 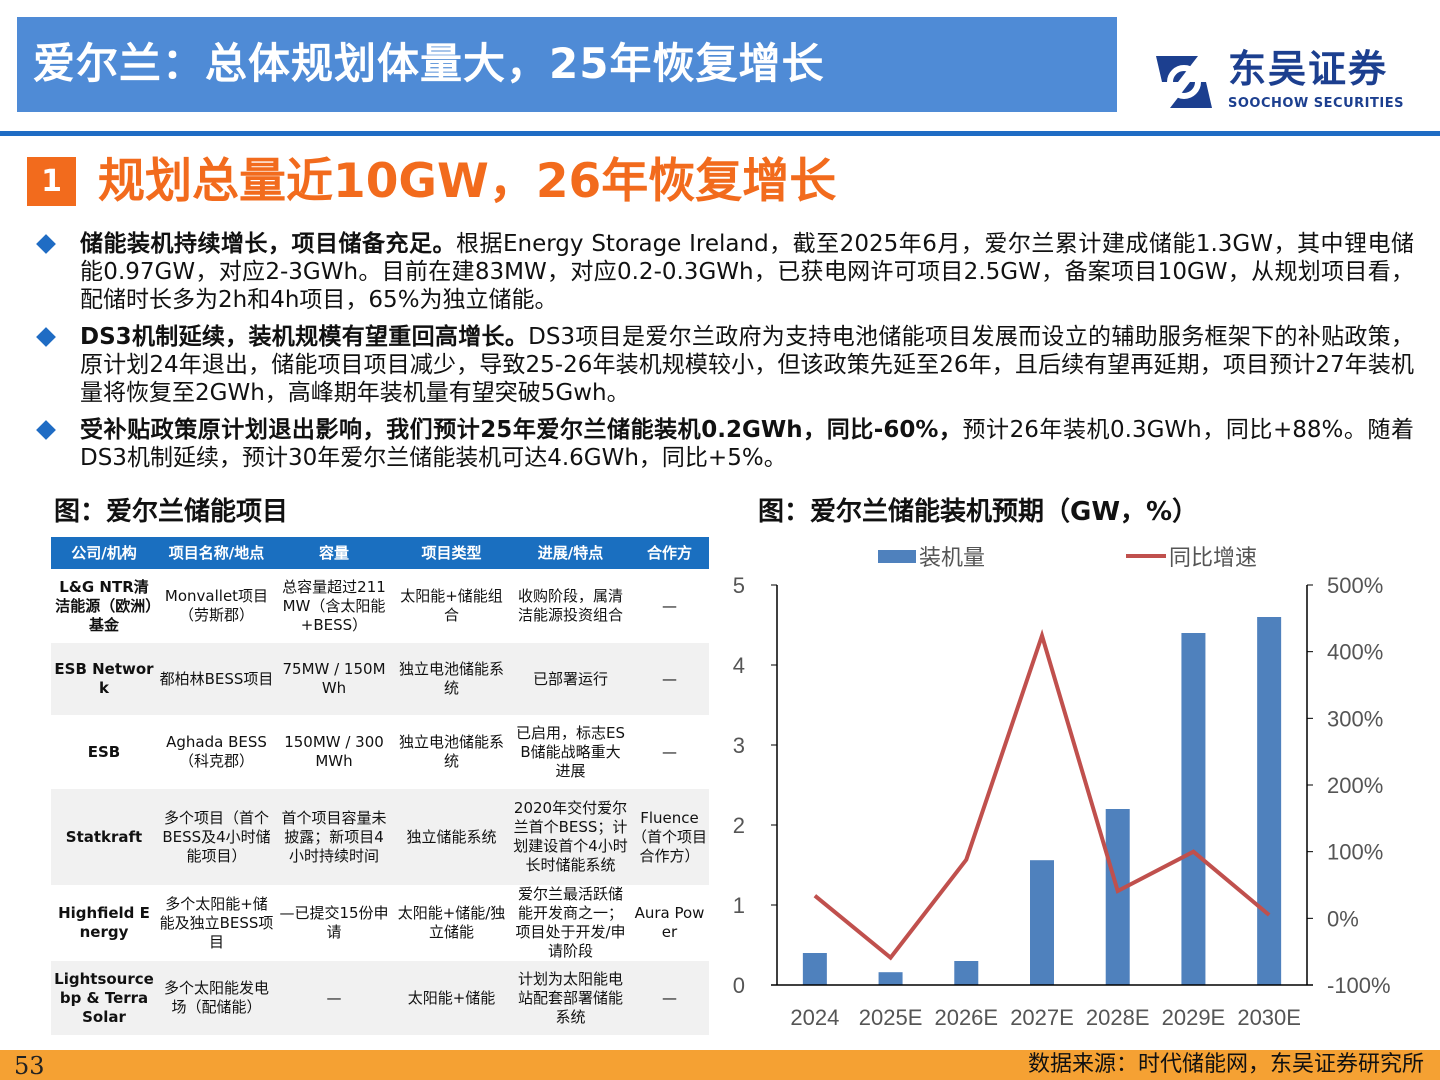 What do you see at coordinates (104, 751) in the screenshot?
I see `table-cell: ESB` at bounding box center [104, 751].